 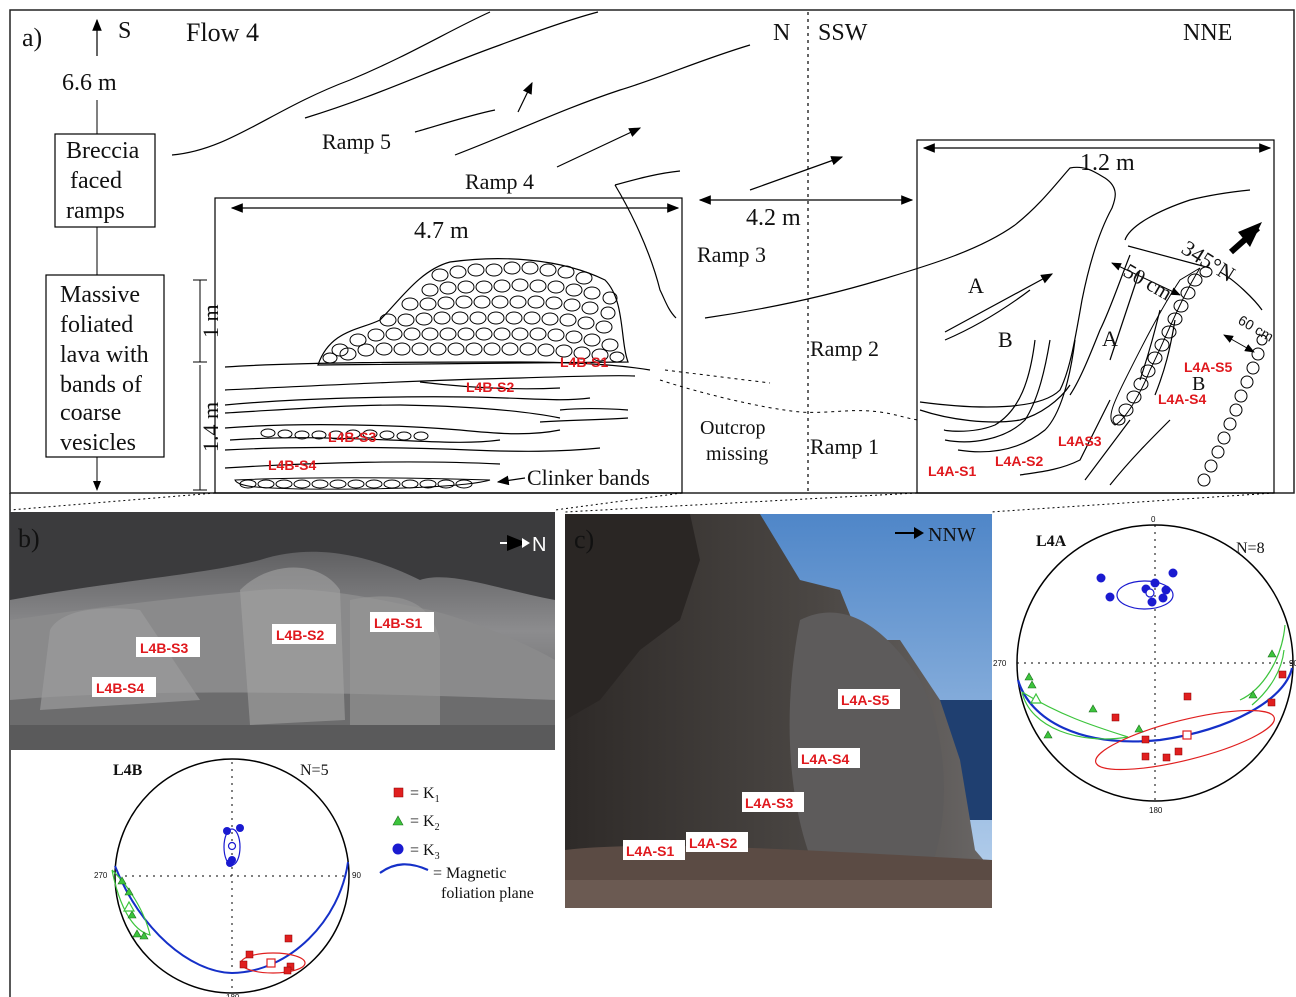 What do you see at coordinates (825, 759) in the screenshot?
I see `photo-c-l4a-s4: L4A-S4` at bounding box center [825, 759].